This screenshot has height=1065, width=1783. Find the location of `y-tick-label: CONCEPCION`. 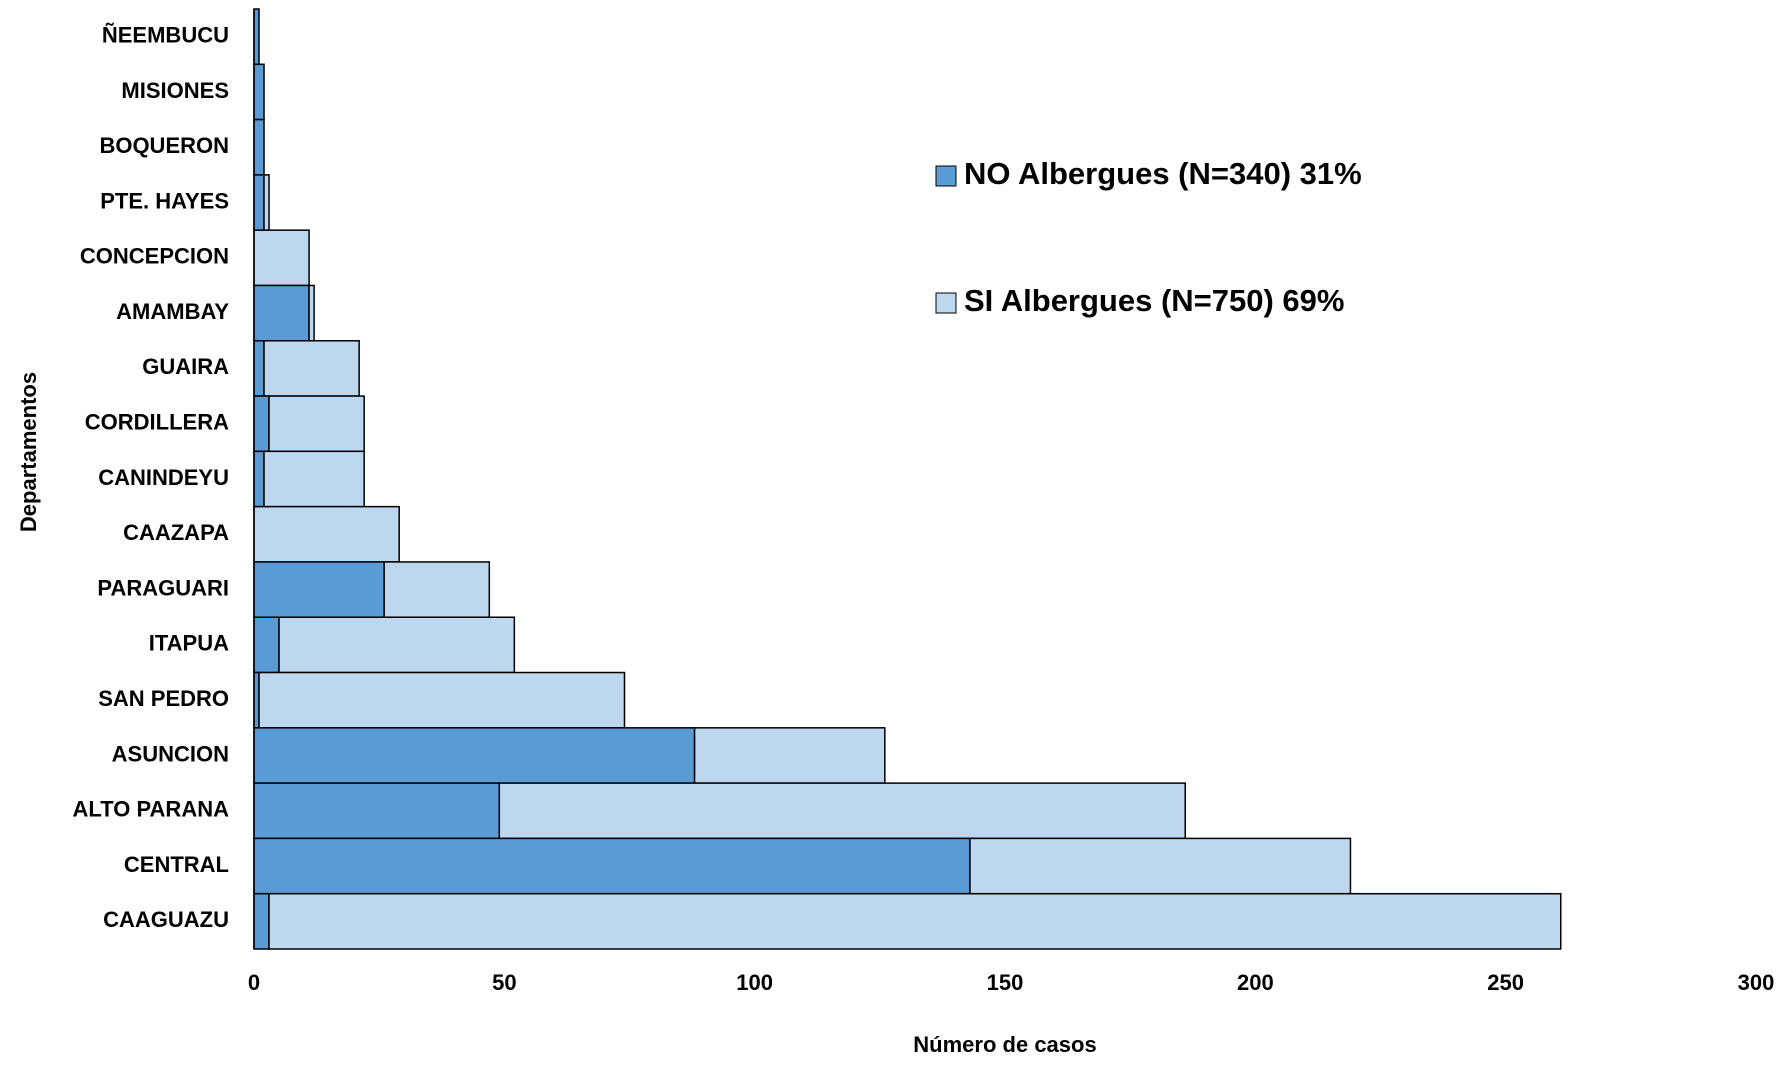

y-tick-label: CONCEPCION is located at coordinates (154, 256).